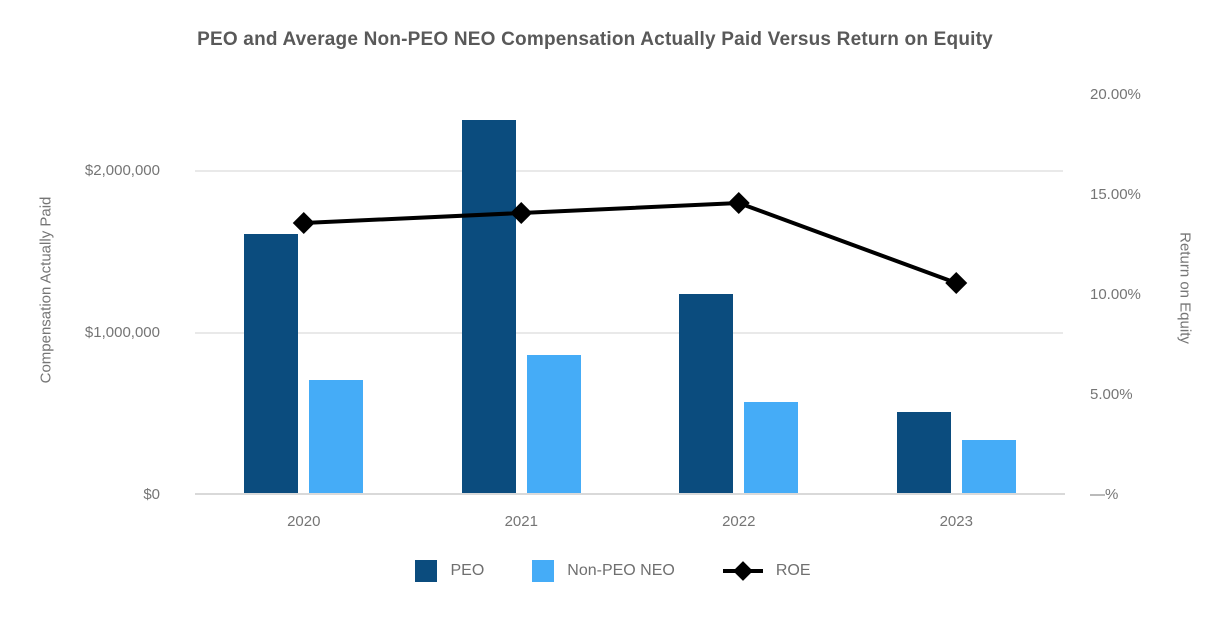  Describe the element at coordinates (793, 570) in the screenshot. I see `legend-label-roe: ROE` at that location.